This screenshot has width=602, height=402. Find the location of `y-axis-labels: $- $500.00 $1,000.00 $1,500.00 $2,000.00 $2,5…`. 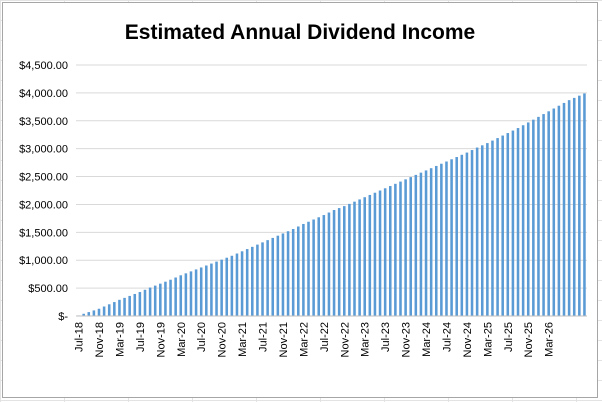

y-axis-labels: $- $500.00 $1,000.00 $1,500.00 $2,000.00 $2,5… is located at coordinates (43, 191).